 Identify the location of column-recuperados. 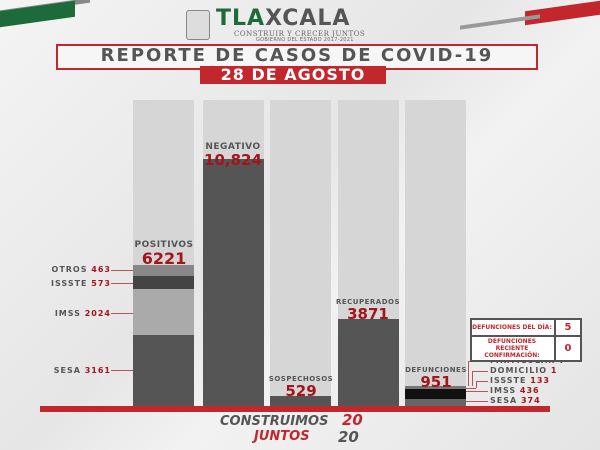
(368, 254).